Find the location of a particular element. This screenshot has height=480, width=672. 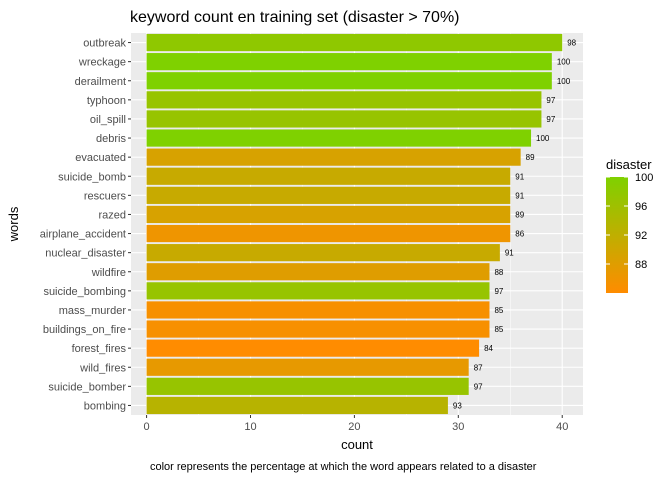

bar-debris is located at coordinates (339, 138).